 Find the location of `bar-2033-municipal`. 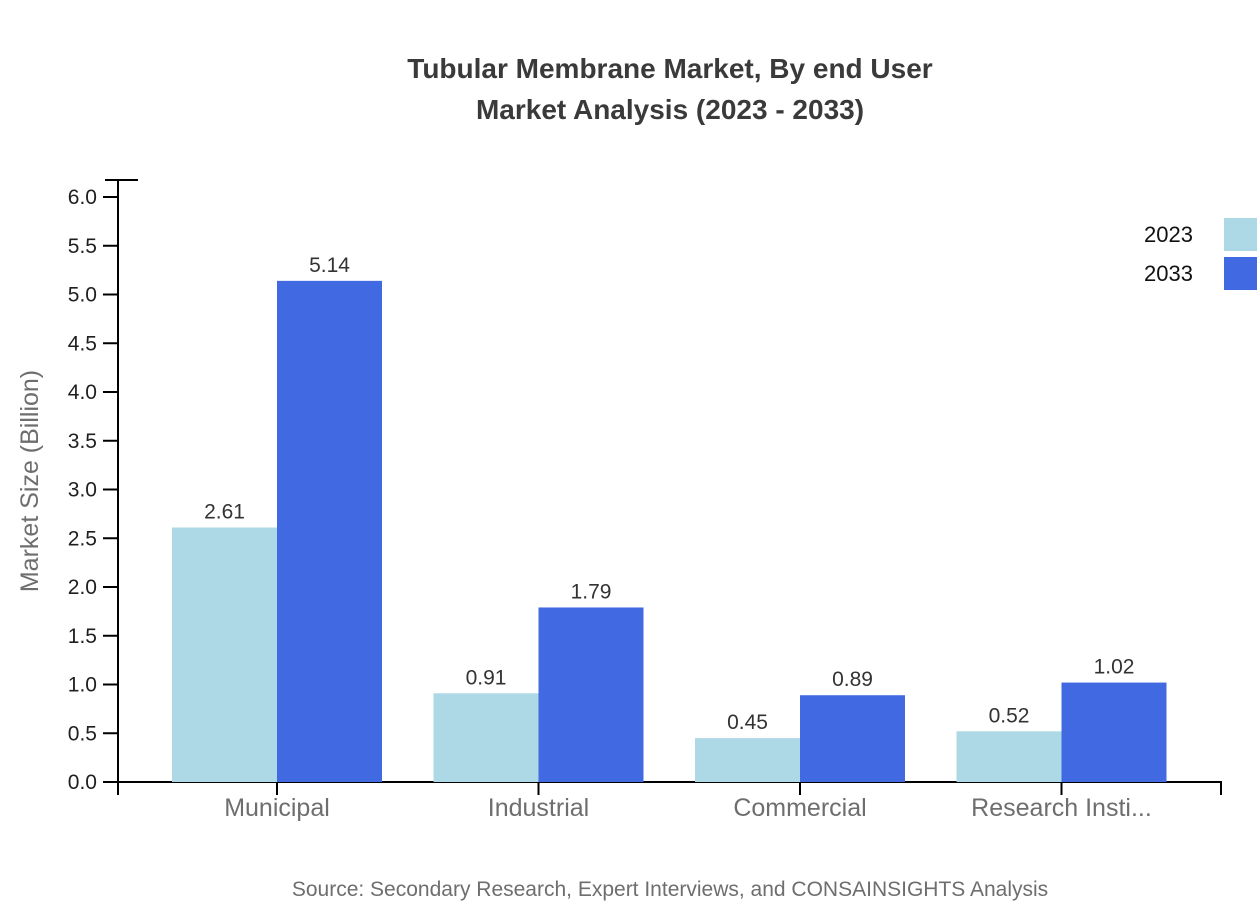

bar-2033-municipal is located at coordinates (329, 531).